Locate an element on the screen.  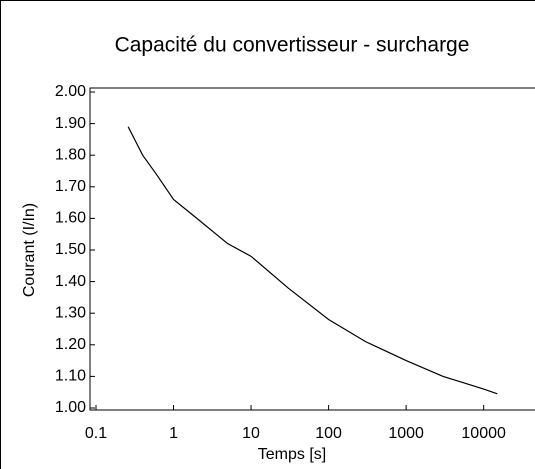
x-tick-label: 1 is located at coordinates (173, 433).